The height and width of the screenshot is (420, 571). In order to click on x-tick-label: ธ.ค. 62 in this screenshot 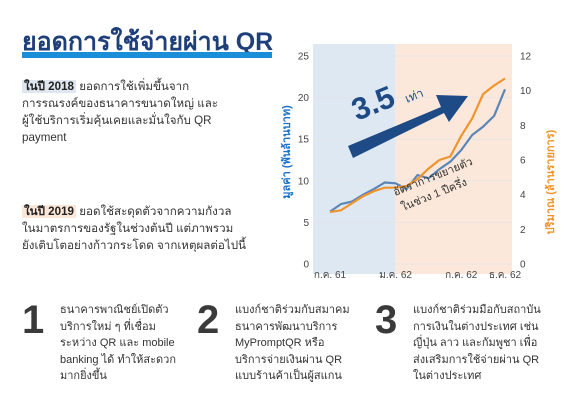, I will do `click(505, 275)`.